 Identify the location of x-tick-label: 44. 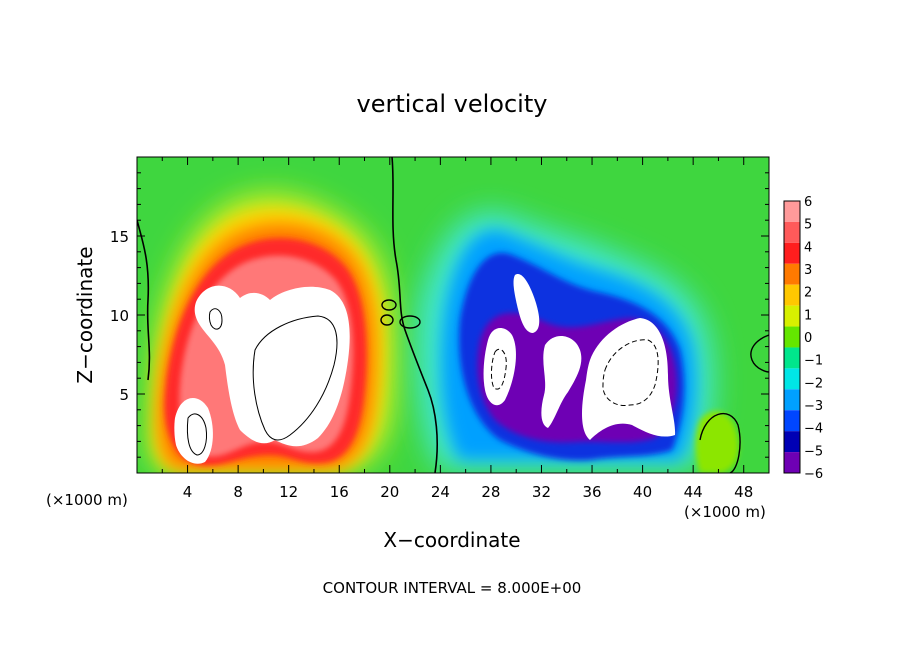
(693, 492).